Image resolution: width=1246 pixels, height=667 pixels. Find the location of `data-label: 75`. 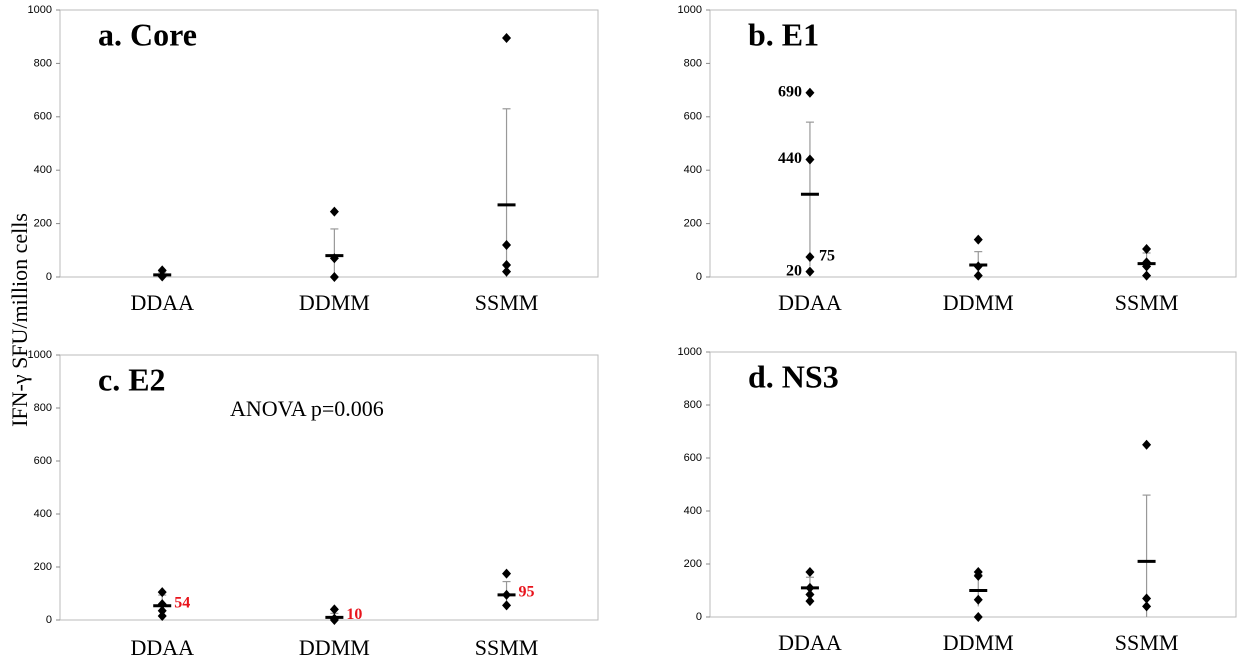

data-label: 75 is located at coordinates (827, 256).